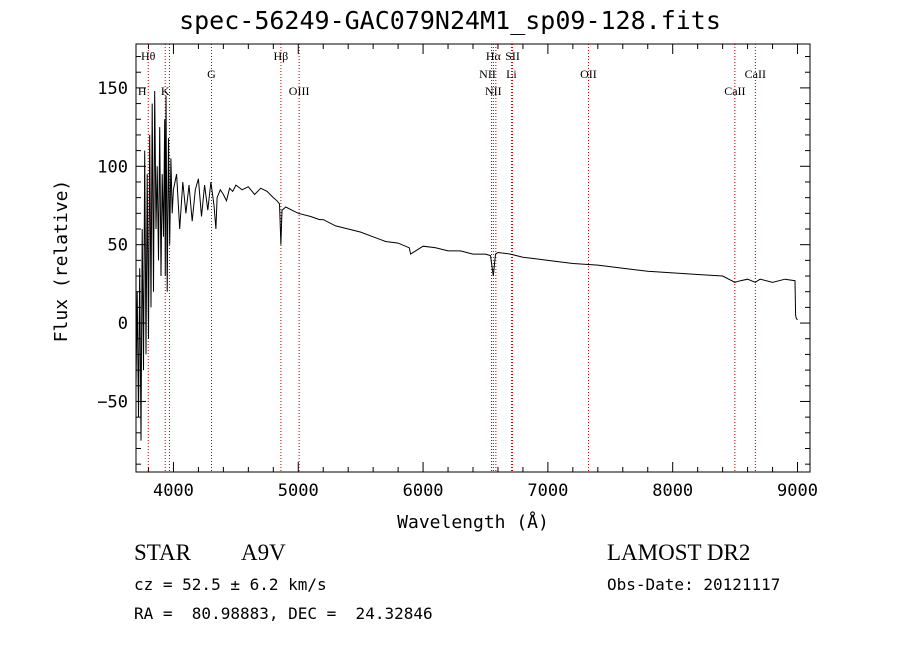 The width and height of the screenshot is (900, 649). Describe the element at coordinates (230, 584) in the screenshot. I see `redshift-value: cz = 52.5 ± 6.2 km/s` at that location.